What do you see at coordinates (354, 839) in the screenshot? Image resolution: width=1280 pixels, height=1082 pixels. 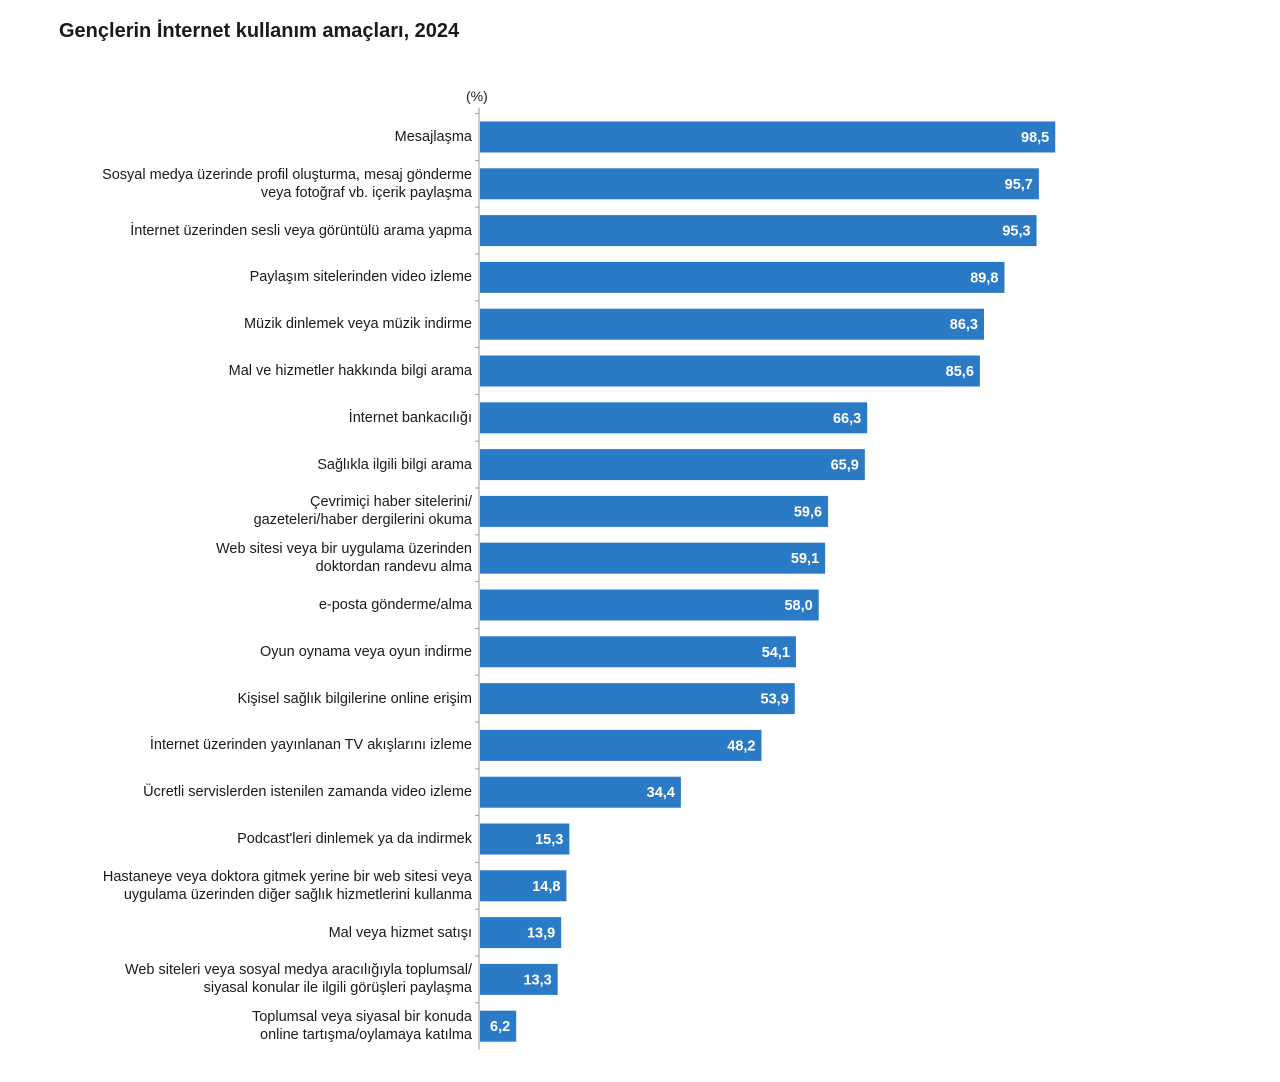 I see `category-label: Podcast'leri dinlemek ya da indirmek` at bounding box center [354, 839].